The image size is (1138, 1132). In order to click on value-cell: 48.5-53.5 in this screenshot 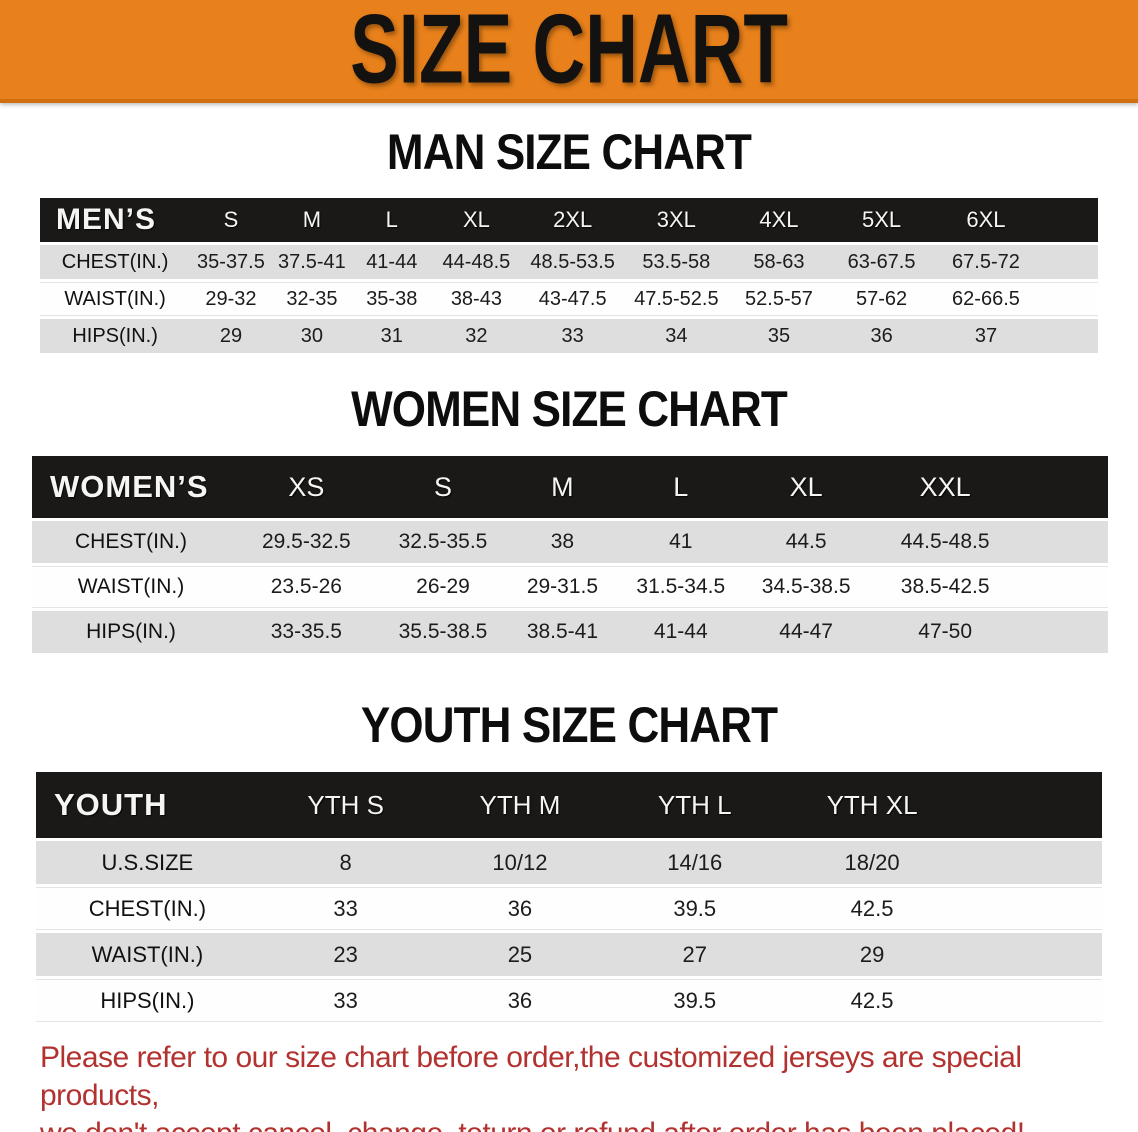, I will do `click(572, 262)`.